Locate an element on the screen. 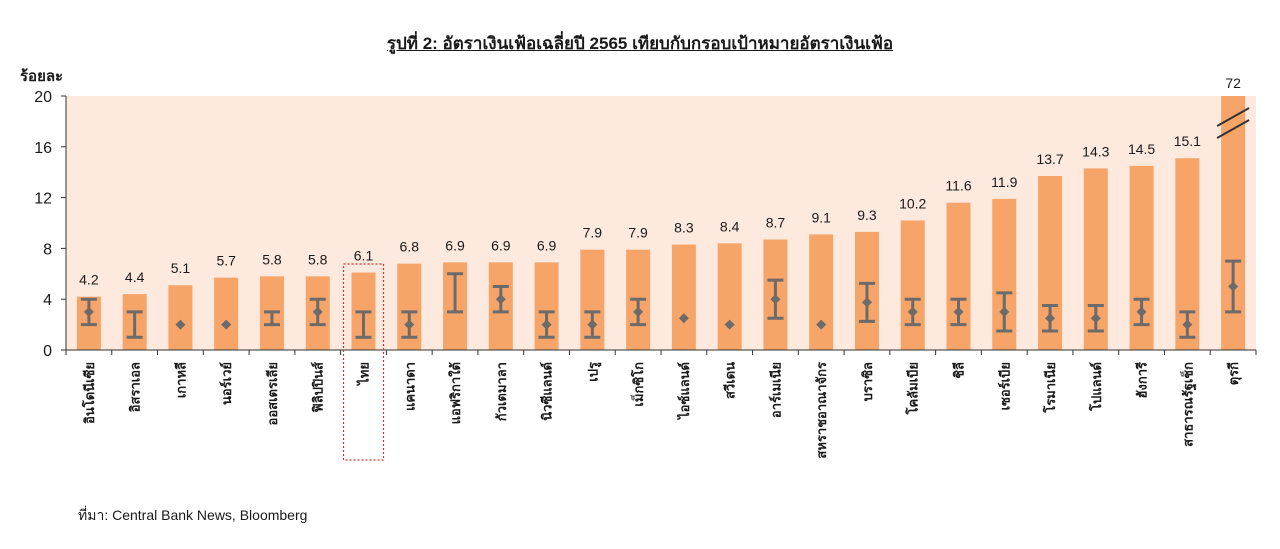 This screenshot has width=1280, height=549. category-label-13: เม็กซิโก is located at coordinates (638, 384).